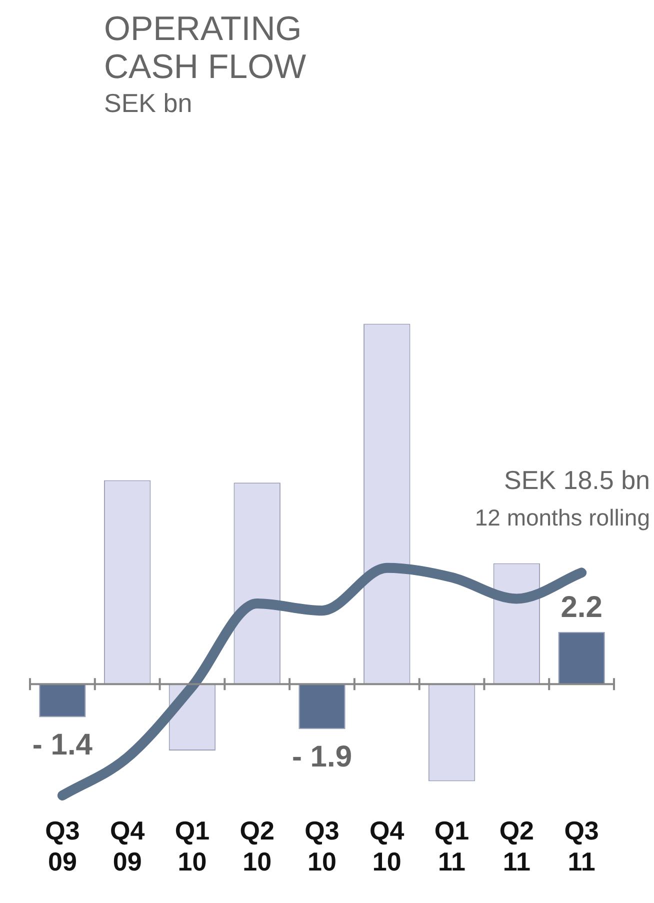 This screenshot has width=654, height=903. I want to click on chart-subtitle: SEK bn, so click(148, 103).